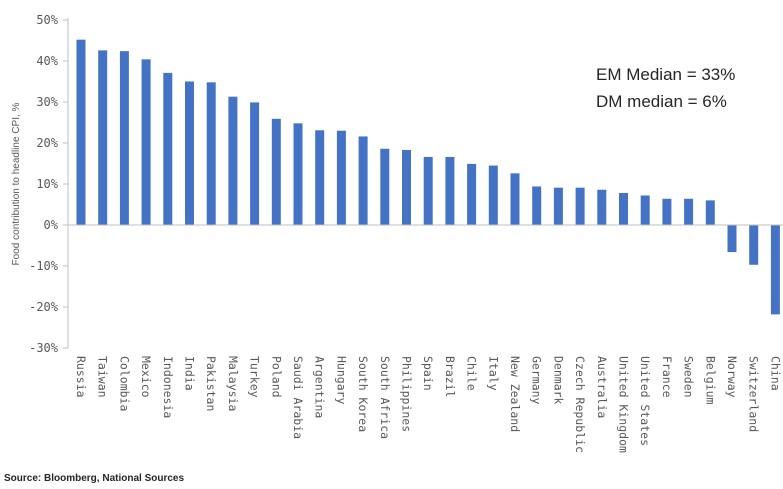 The height and width of the screenshot is (489, 783). What do you see at coordinates (16, 183) in the screenshot?
I see `y-axis-label: Food contribution to headline CPI, %` at bounding box center [16, 183].